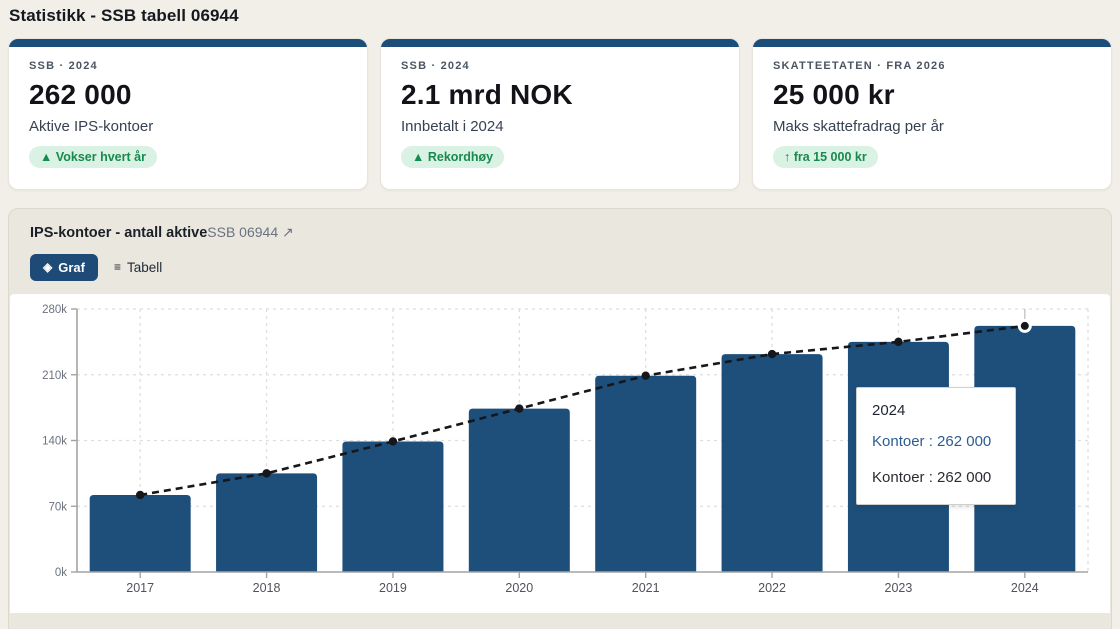 The image size is (1120, 629). Describe the element at coordinates (119, 233) in the screenshot. I see `chart-title: IPS-kontoer - antall aktive` at that location.